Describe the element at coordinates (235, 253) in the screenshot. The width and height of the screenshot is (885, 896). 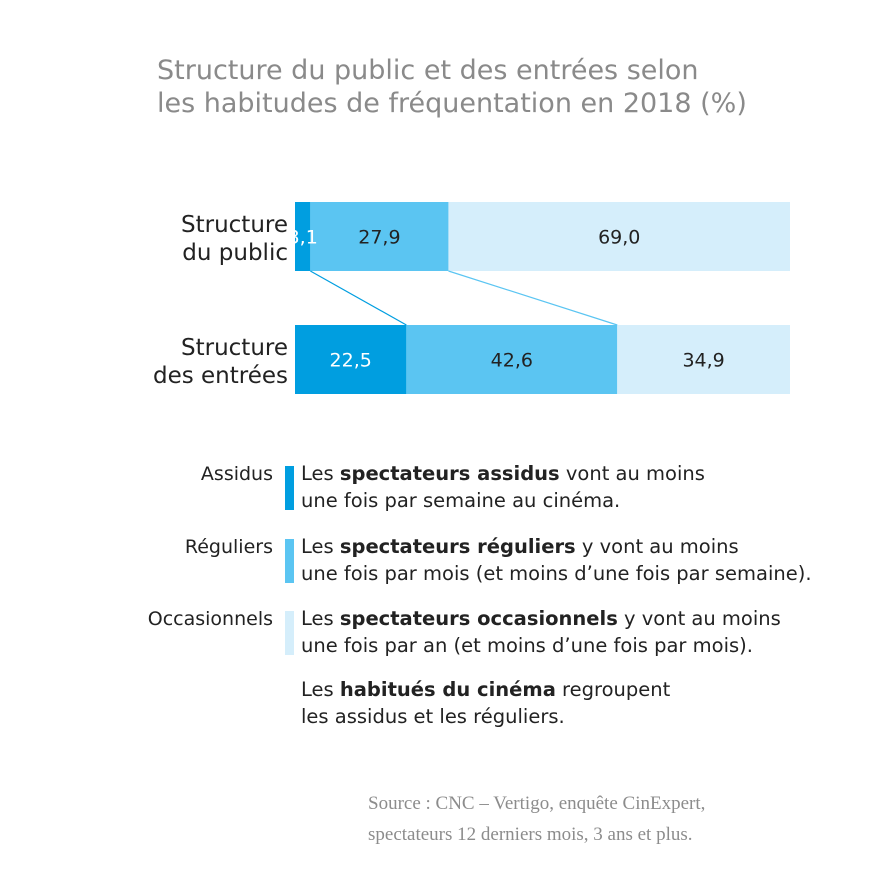
I see `category-label-row-1-line-2: du public` at that location.